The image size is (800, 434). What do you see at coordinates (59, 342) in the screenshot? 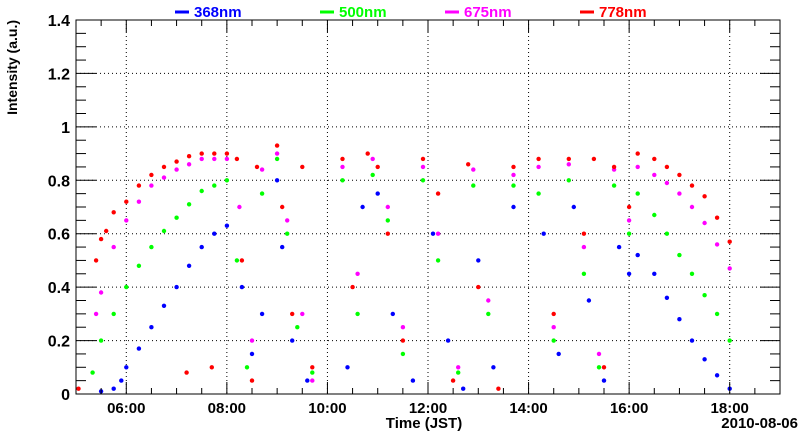
I see `y-tick-label: 0.2` at bounding box center [59, 342].